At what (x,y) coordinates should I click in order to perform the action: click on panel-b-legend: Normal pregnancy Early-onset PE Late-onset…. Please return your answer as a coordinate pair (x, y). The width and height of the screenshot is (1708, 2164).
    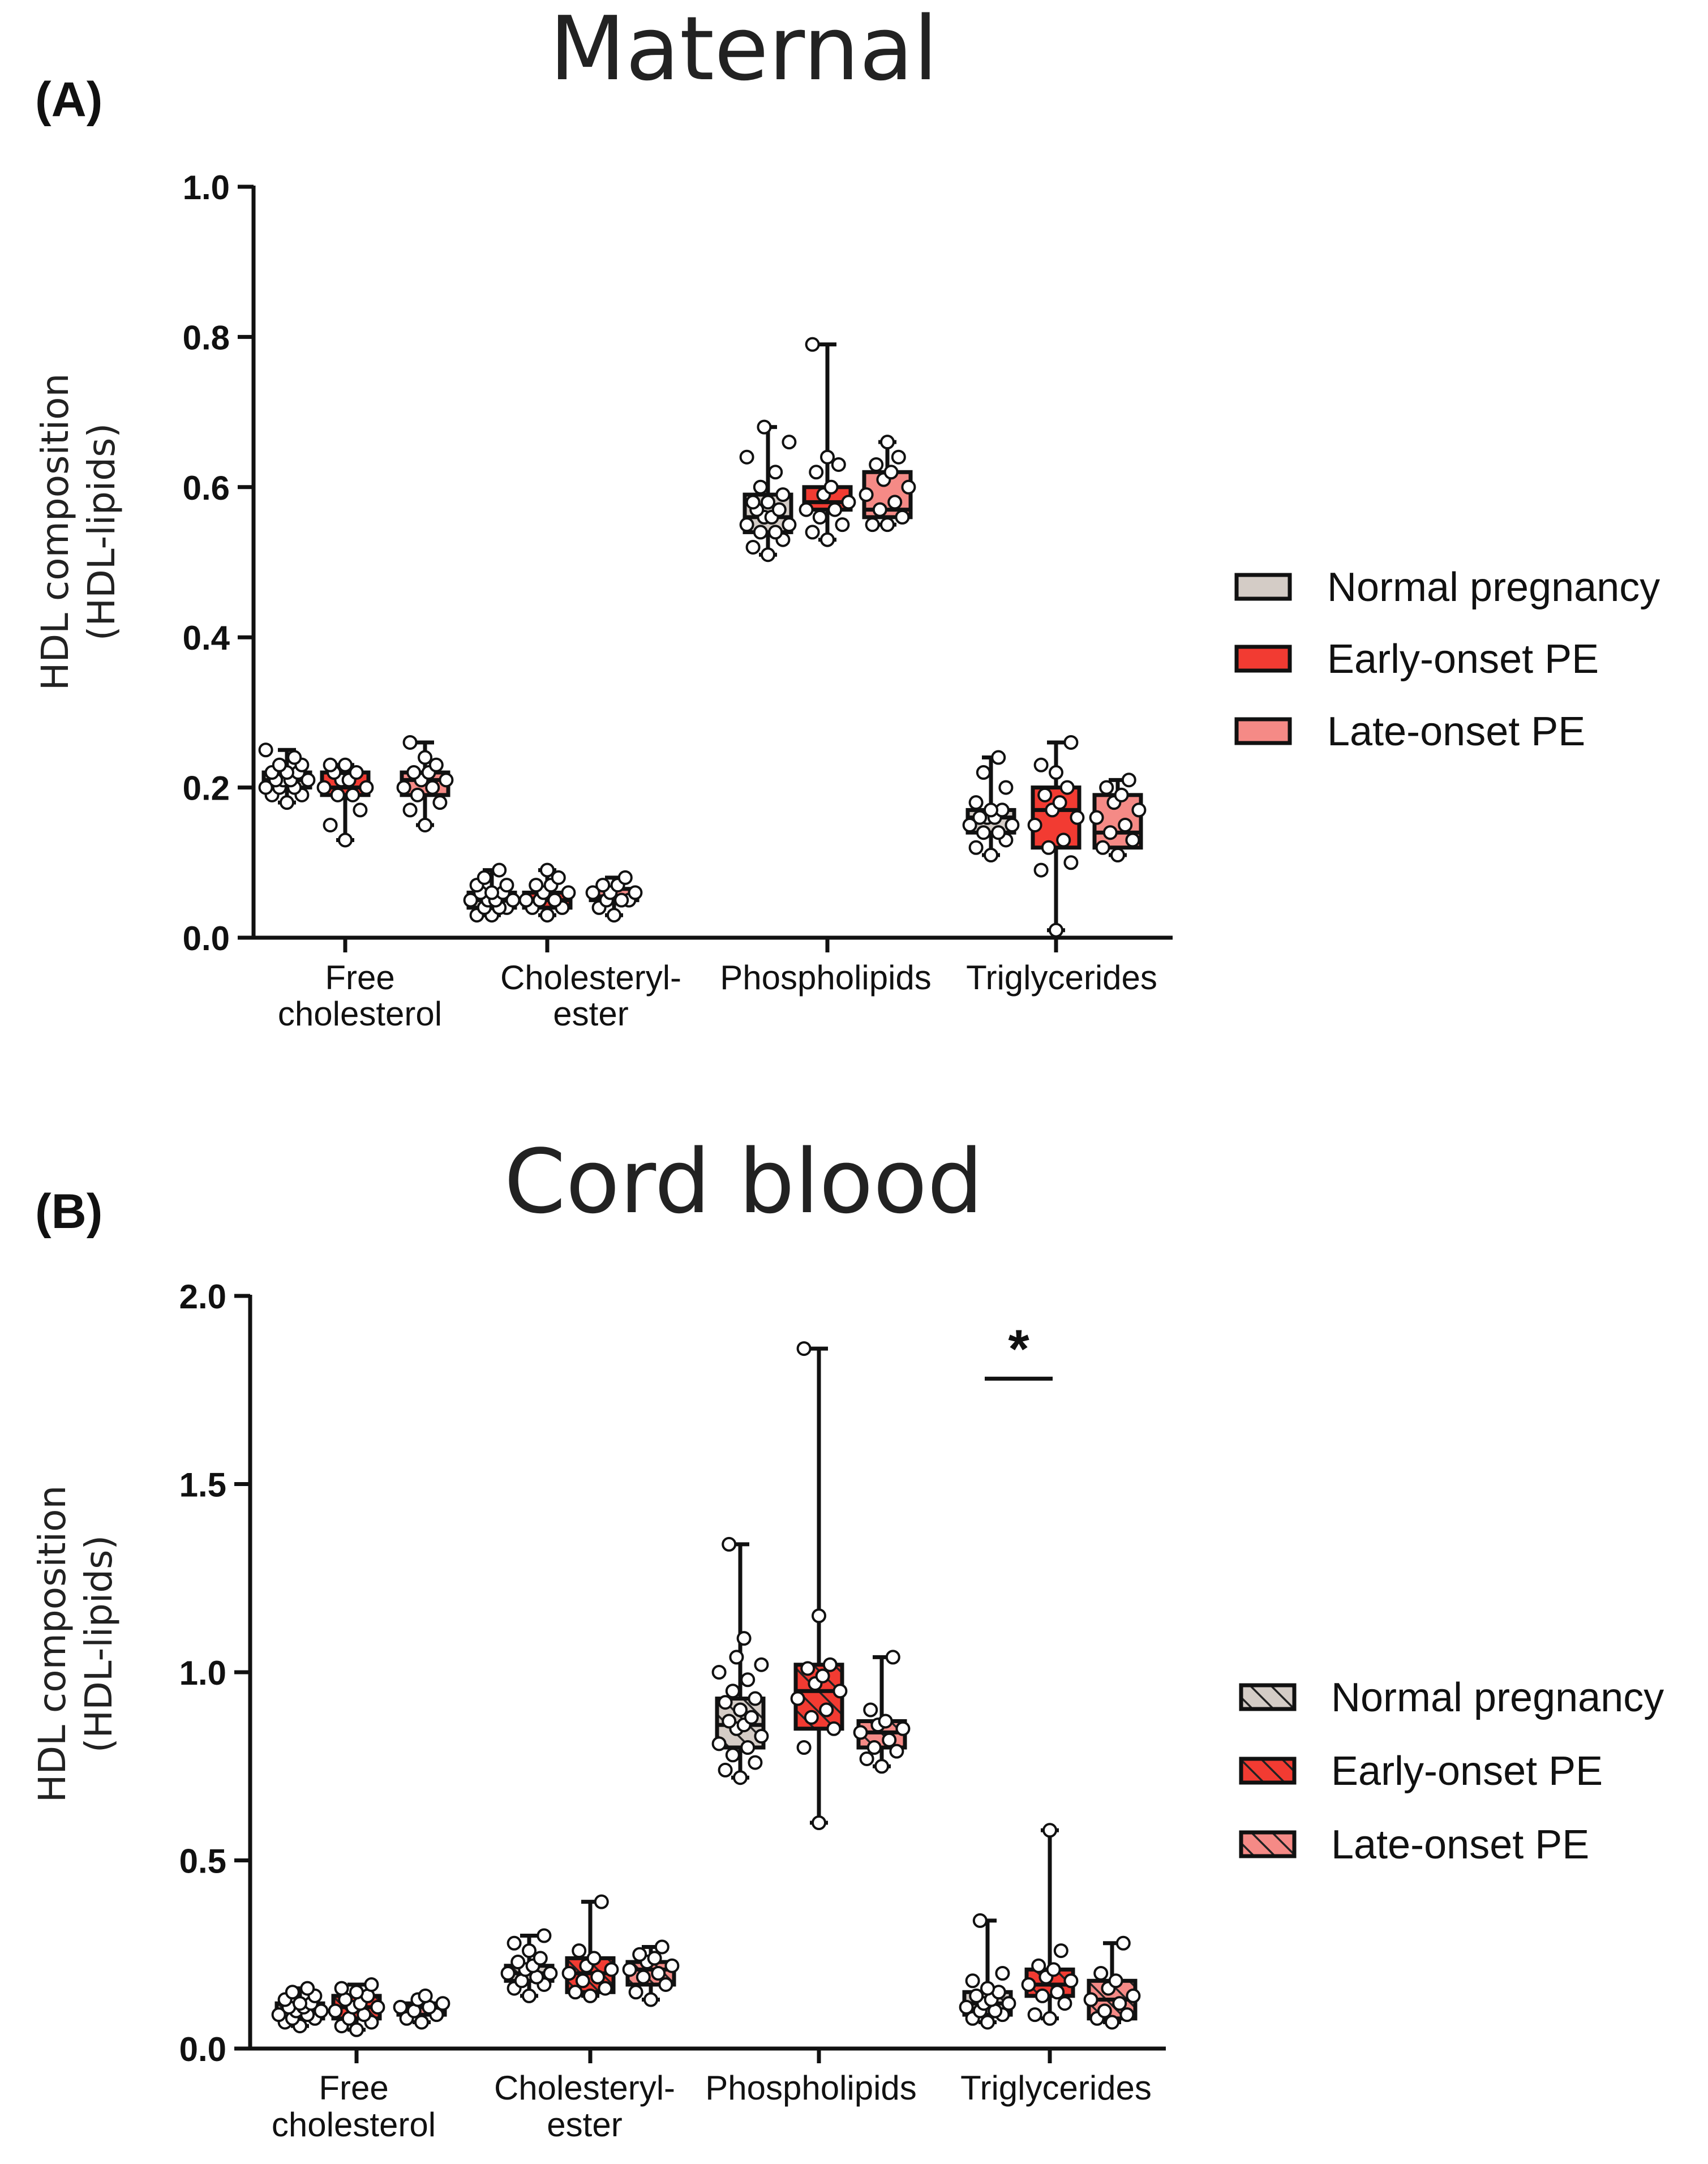
    Looking at the image, I should click on (1452, 1771).